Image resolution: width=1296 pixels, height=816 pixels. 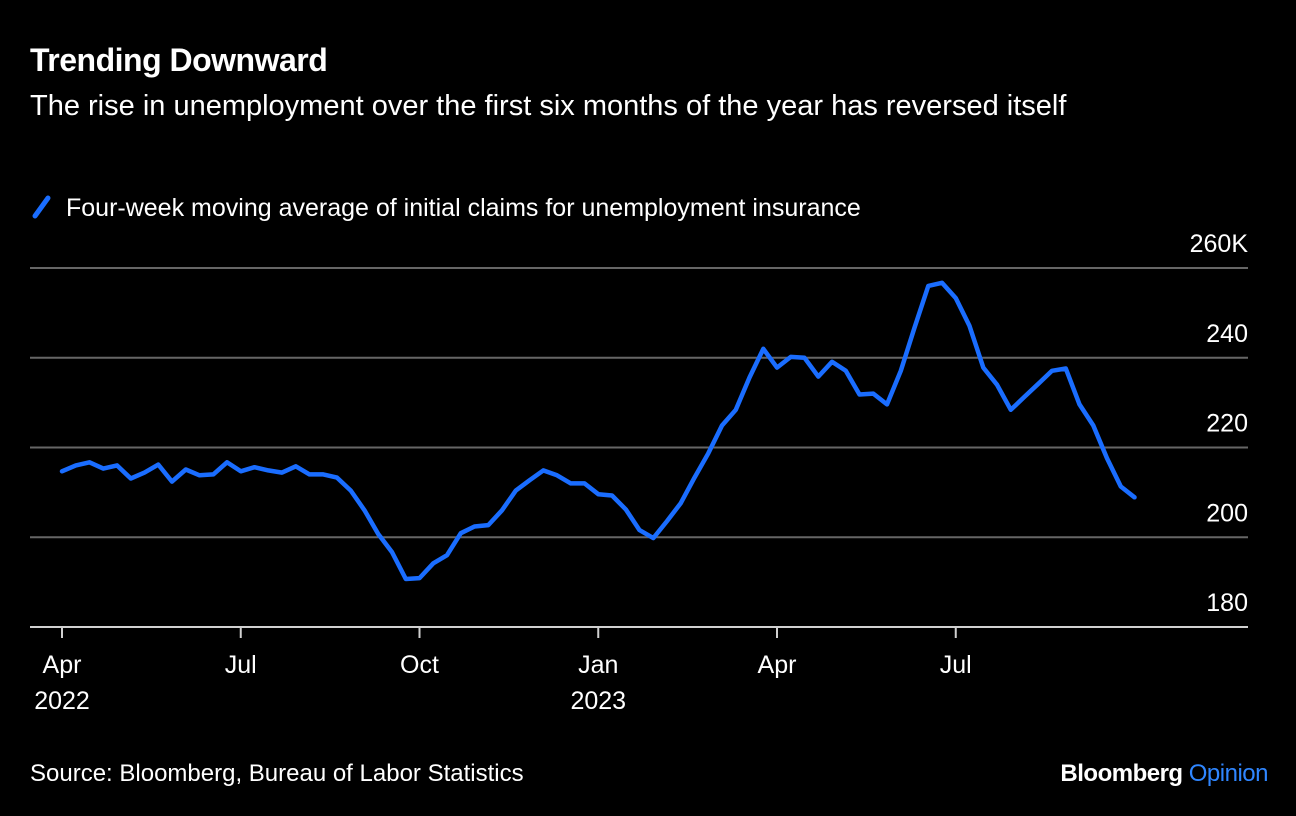 I want to click on logo: Bloomberg Opinion, so click(x=1164, y=774).